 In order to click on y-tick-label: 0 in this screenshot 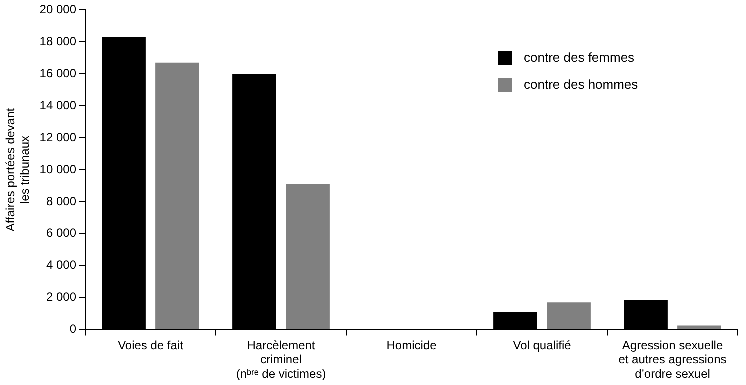, I will do `click(73, 329)`.